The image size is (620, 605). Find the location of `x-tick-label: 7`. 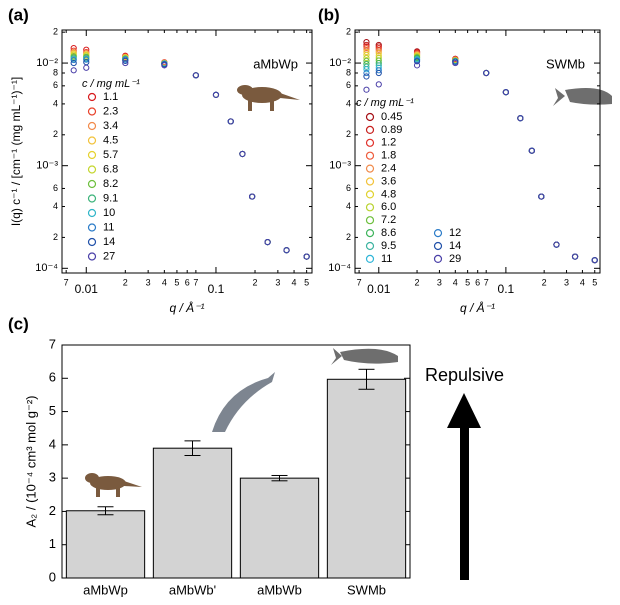

x-tick-label: 7 is located at coordinates (195, 282).